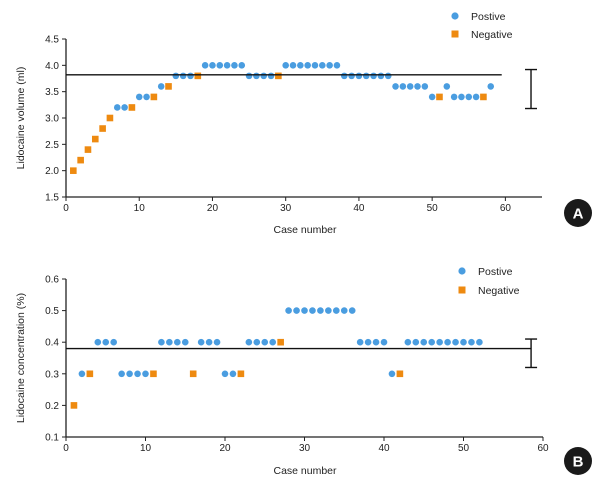 This screenshot has width=607, height=484. I want to click on panel-b-x-tick-label: 30, so click(305, 448).